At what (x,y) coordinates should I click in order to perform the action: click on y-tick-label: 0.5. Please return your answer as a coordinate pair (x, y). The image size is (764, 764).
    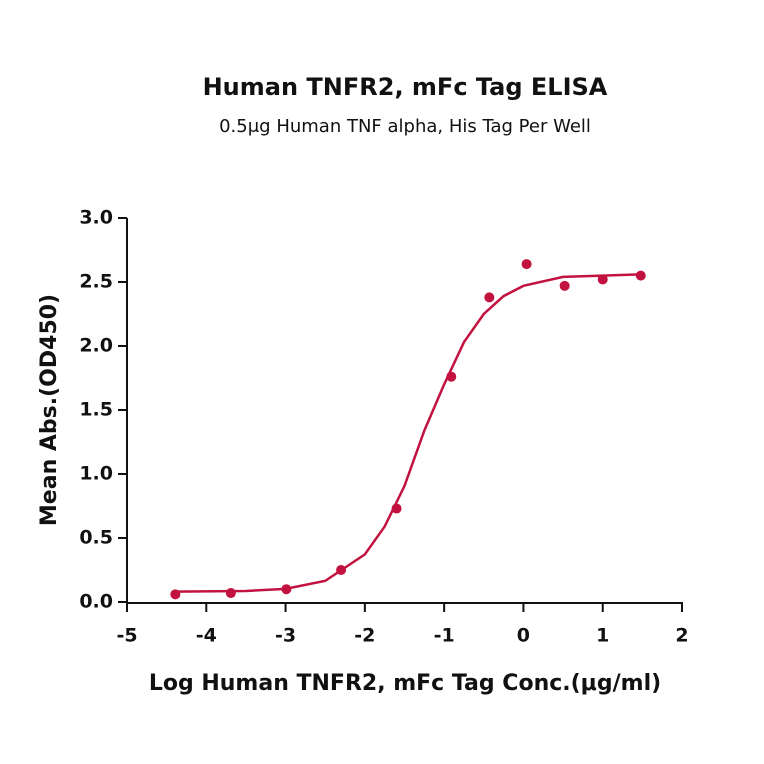
    Looking at the image, I should click on (96, 538).